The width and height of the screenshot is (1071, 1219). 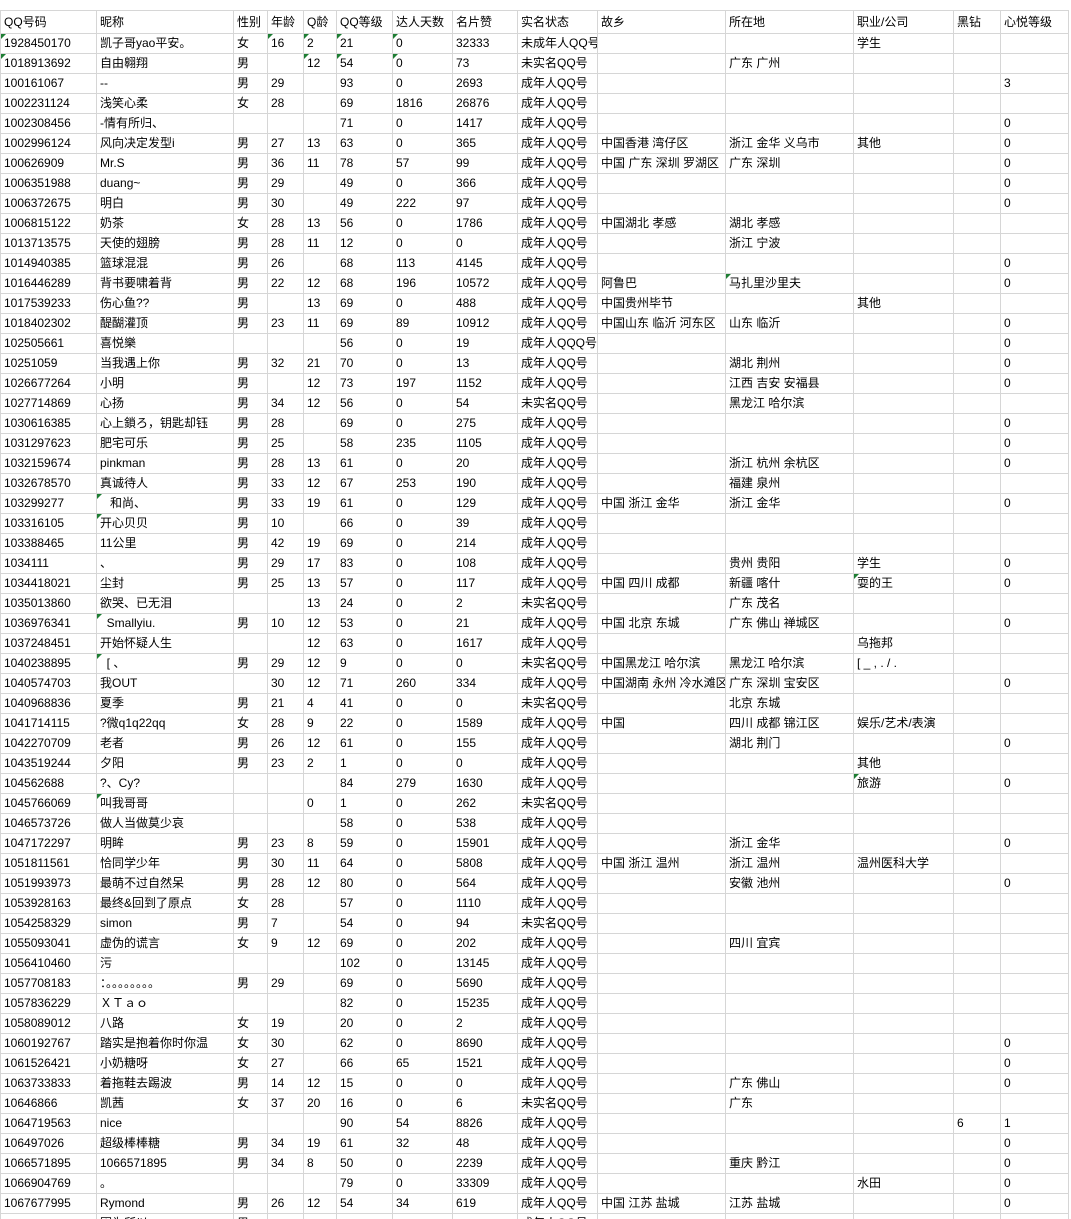 What do you see at coordinates (364, 63) in the screenshot?
I see `cell: 54` at bounding box center [364, 63].